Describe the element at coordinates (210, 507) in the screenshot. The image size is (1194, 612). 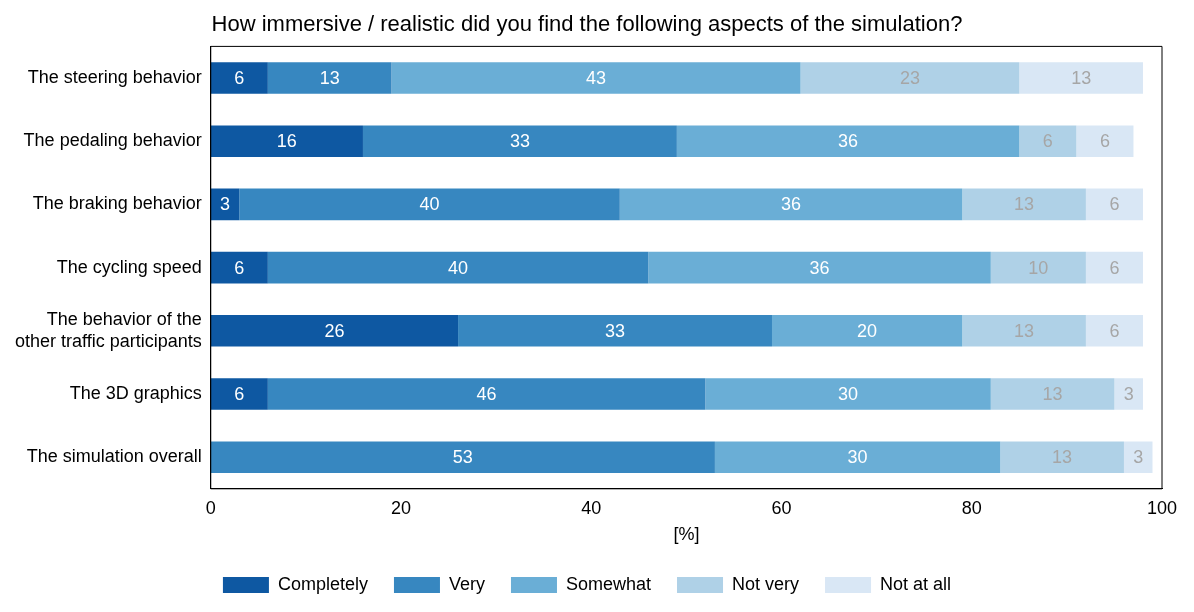
I see `x-tick-label: 0` at that location.